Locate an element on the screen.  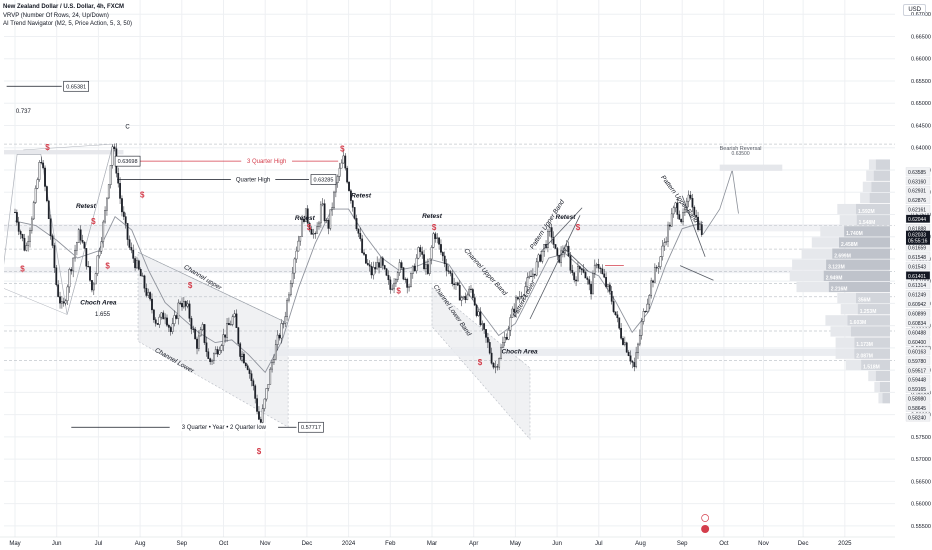
indicator-vrvp-label: VRVP (Number Of Rows, 24, Up/Down) is located at coordinates (56, 16).